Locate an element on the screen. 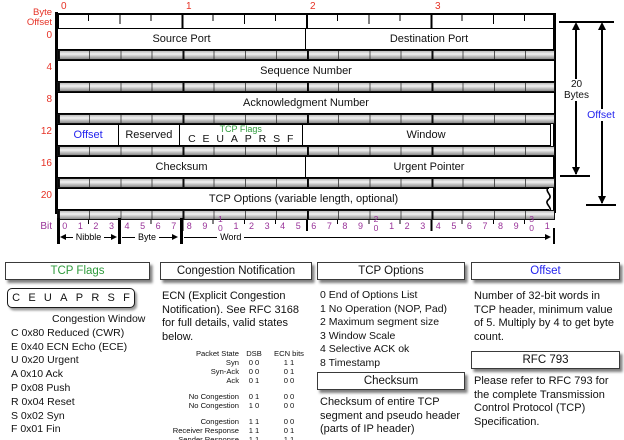 This screenshot has width=624, height=440. row-offset-label: 16 is located at coordinates (46, 163).